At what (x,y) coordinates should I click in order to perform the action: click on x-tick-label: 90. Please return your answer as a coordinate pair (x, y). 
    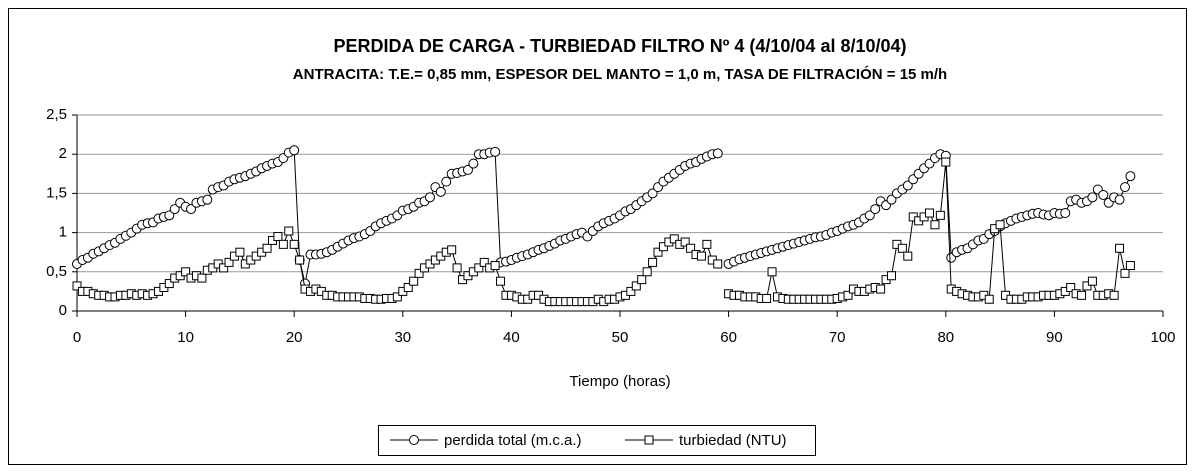
    Looking at the image, I should click on (1054, 337).